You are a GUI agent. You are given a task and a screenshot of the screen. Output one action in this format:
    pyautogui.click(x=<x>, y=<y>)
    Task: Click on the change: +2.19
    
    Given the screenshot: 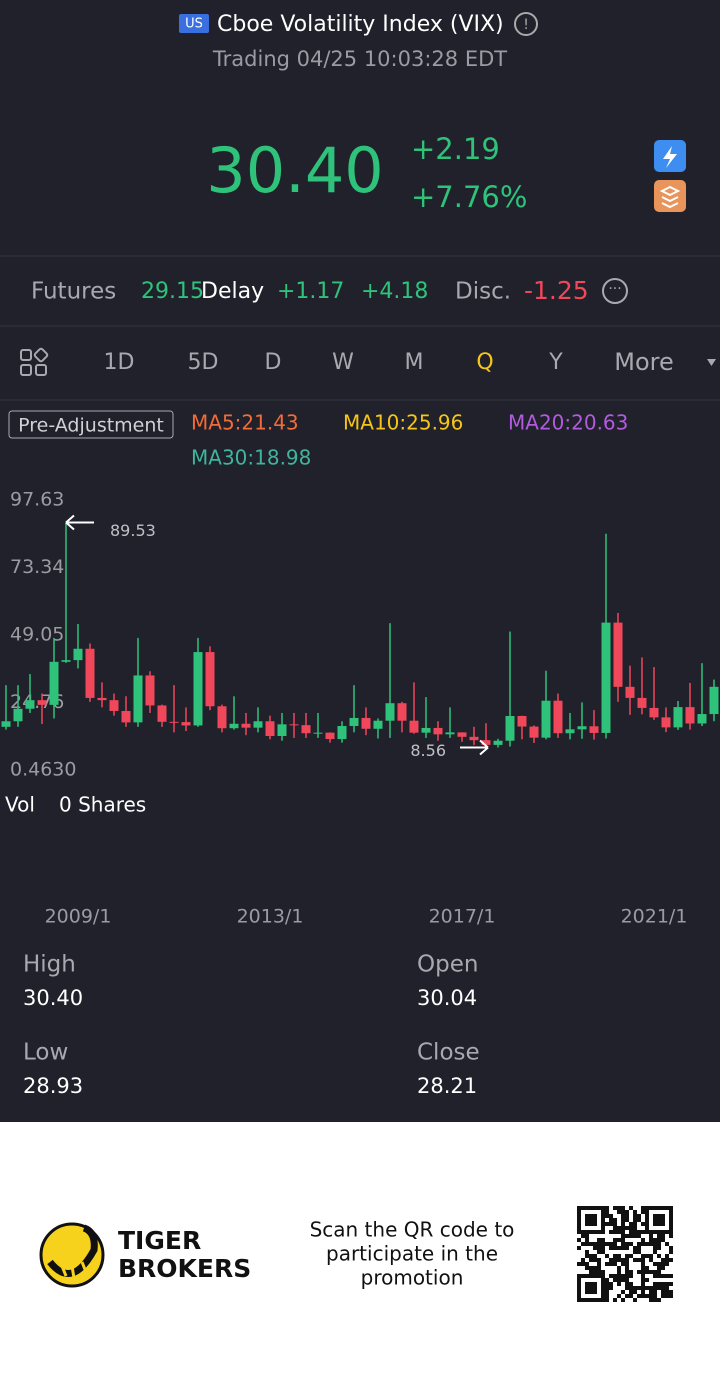 What is the action you would take?
    pyautogui.click(x=455, y=149)
    